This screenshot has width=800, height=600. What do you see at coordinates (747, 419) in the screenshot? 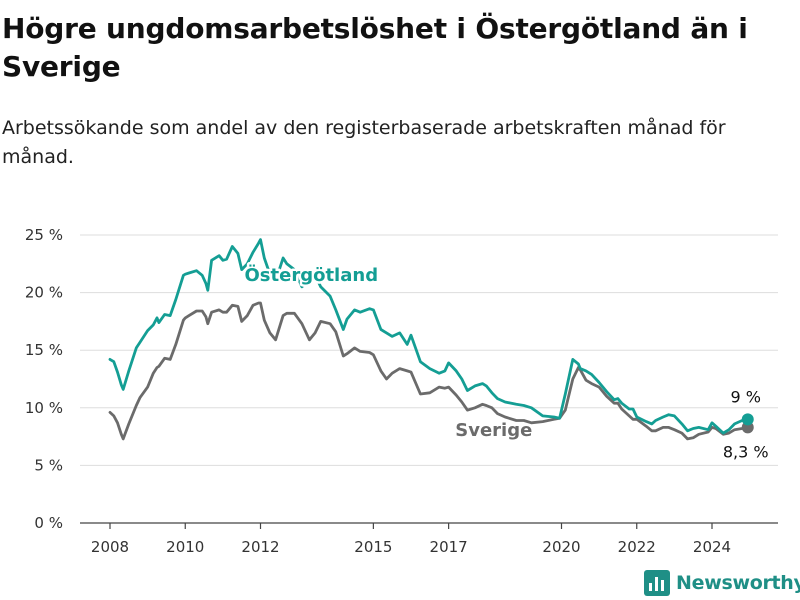
I see `end-point-ostergotland` at bounding box center [747, 419].